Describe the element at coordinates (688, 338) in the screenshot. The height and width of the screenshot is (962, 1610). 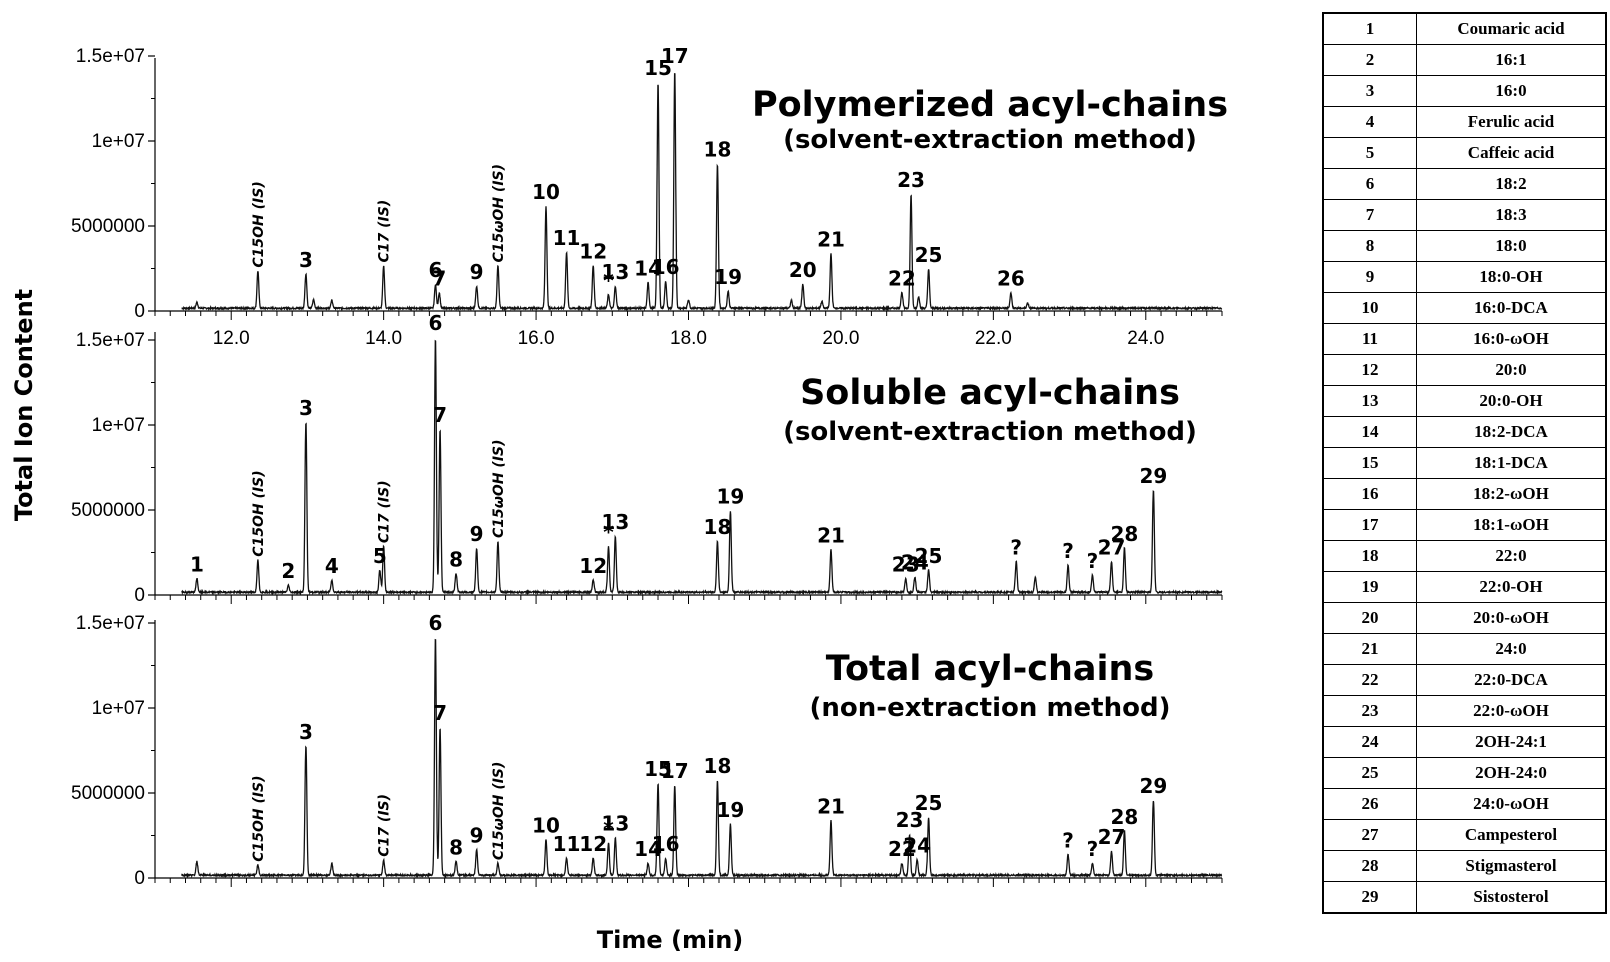
I see `x-tick-label: 18.0` at that location.